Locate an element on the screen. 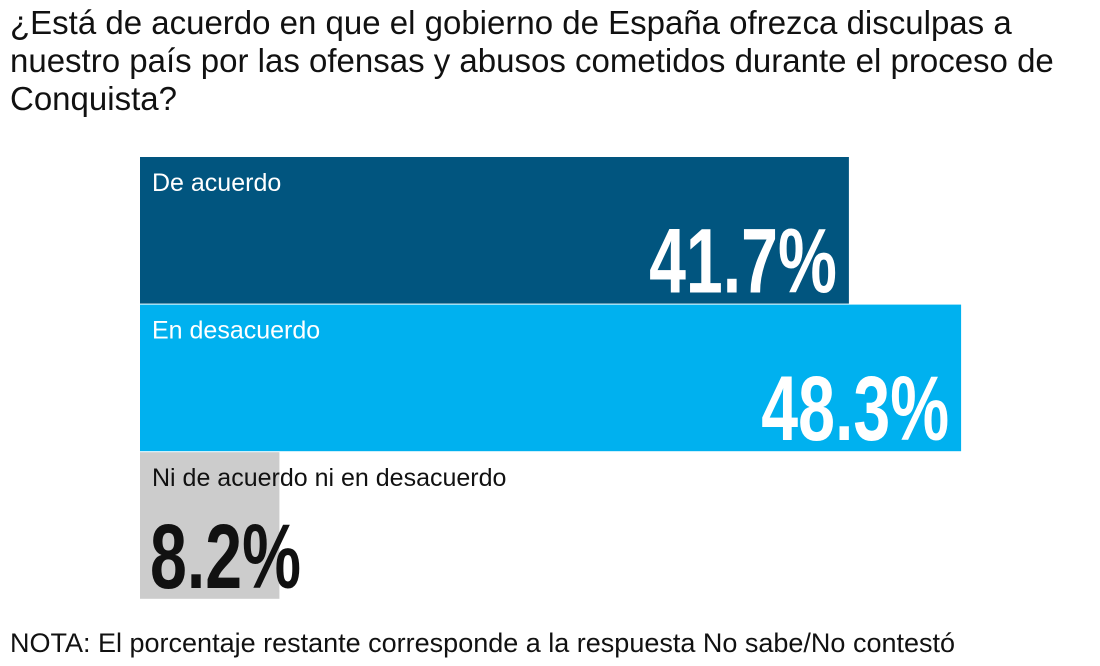  value-label: 41.7% is located at coordinates (743, 260).